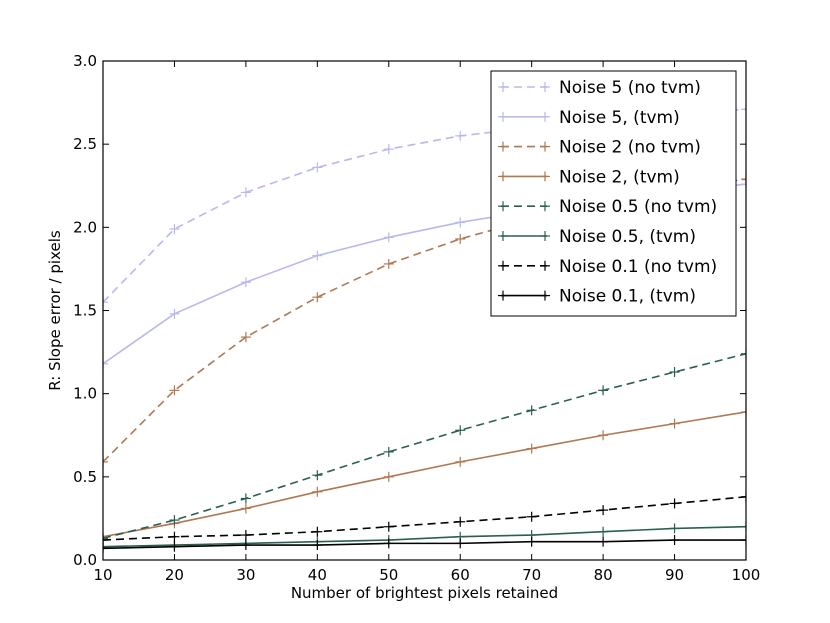 The image size is (830, 623). I want to click on legend-entry: Noise 0.5 (no tvm), so click(607, 207).